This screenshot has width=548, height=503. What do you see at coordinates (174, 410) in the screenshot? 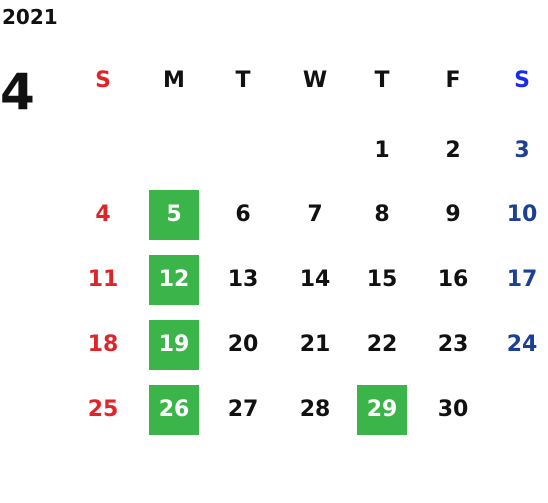
I see `day-cell-highlighted: 26` at bounding box center [174, 410].